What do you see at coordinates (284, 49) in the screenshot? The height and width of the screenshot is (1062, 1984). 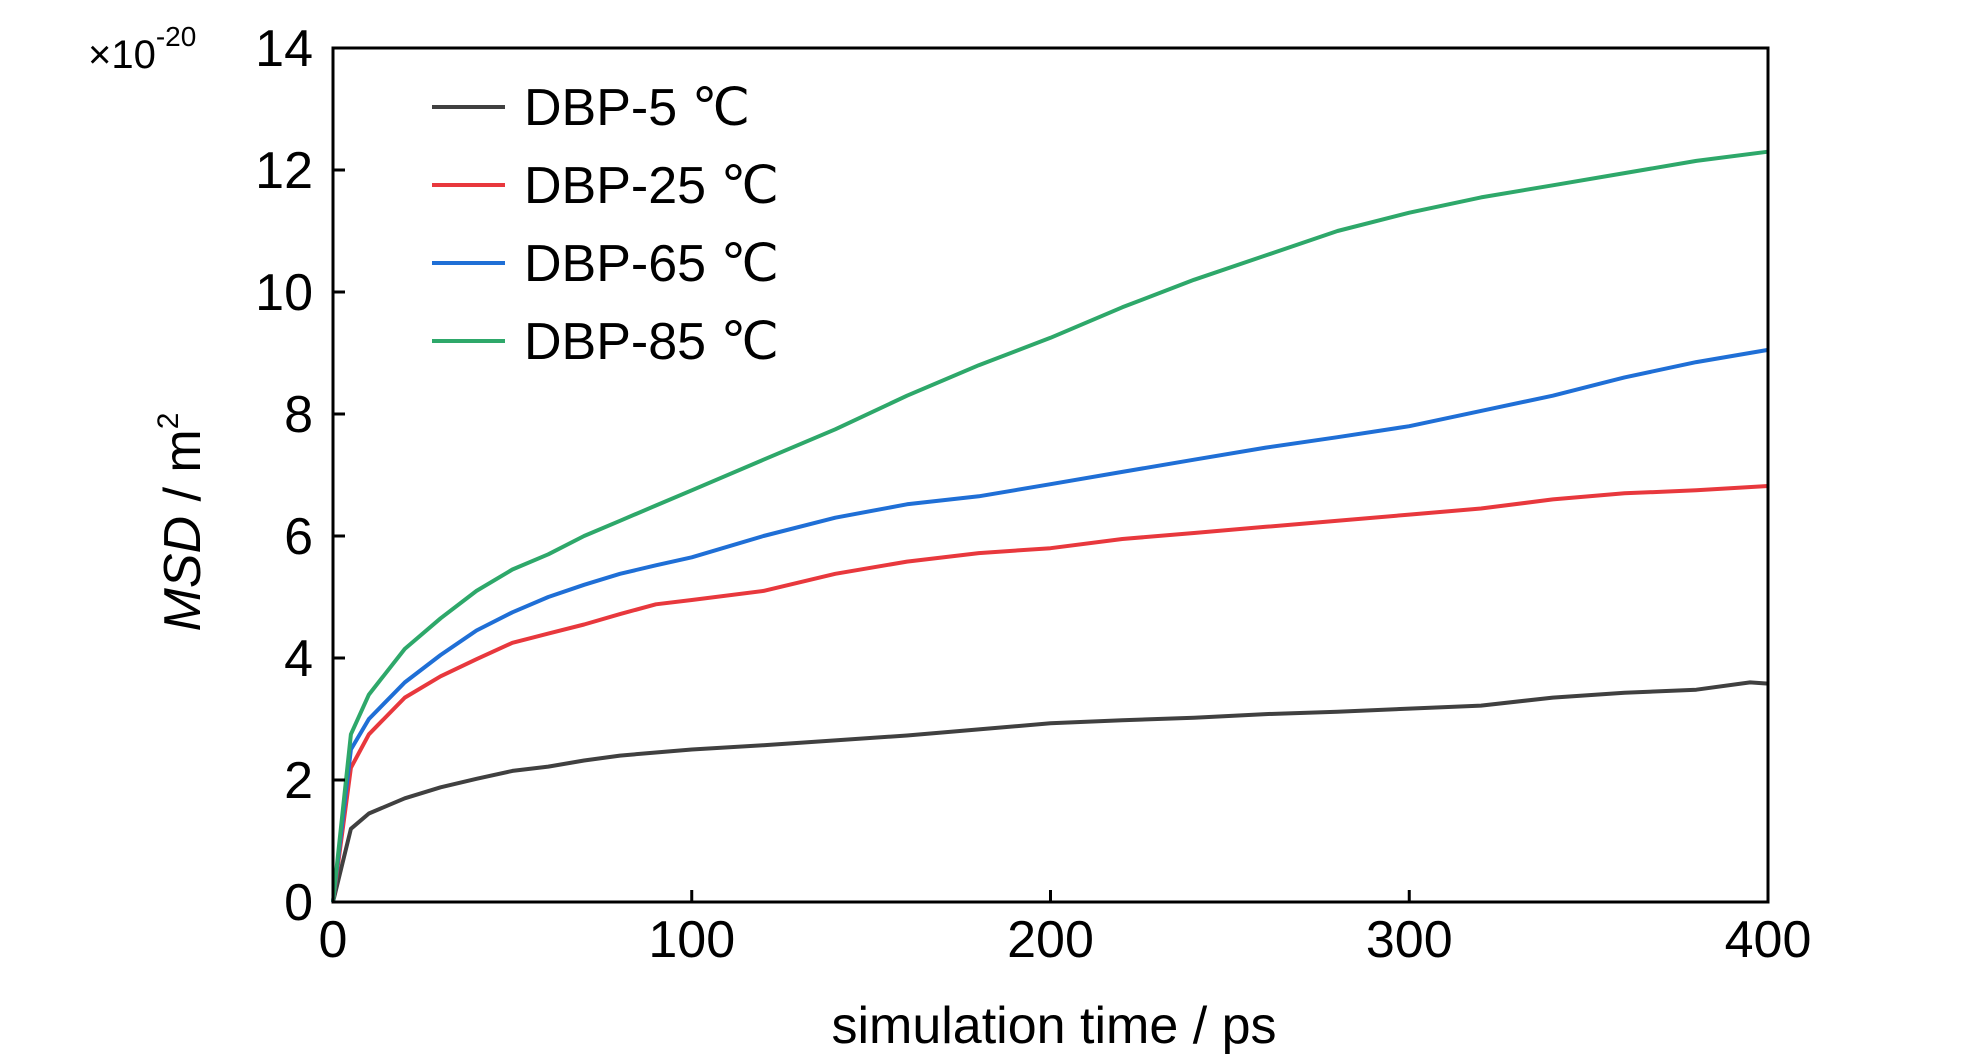 I see `y-tick-label: 14` at bounding box center [284, 49].